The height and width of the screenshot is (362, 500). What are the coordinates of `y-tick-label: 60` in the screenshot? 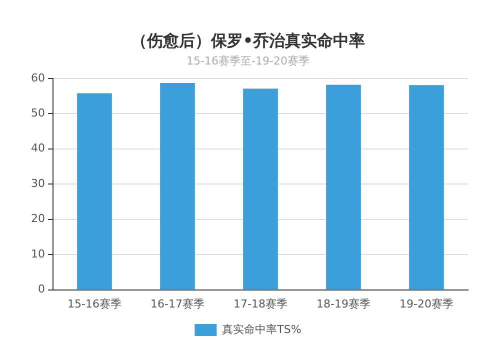 It's located at (37, 77).